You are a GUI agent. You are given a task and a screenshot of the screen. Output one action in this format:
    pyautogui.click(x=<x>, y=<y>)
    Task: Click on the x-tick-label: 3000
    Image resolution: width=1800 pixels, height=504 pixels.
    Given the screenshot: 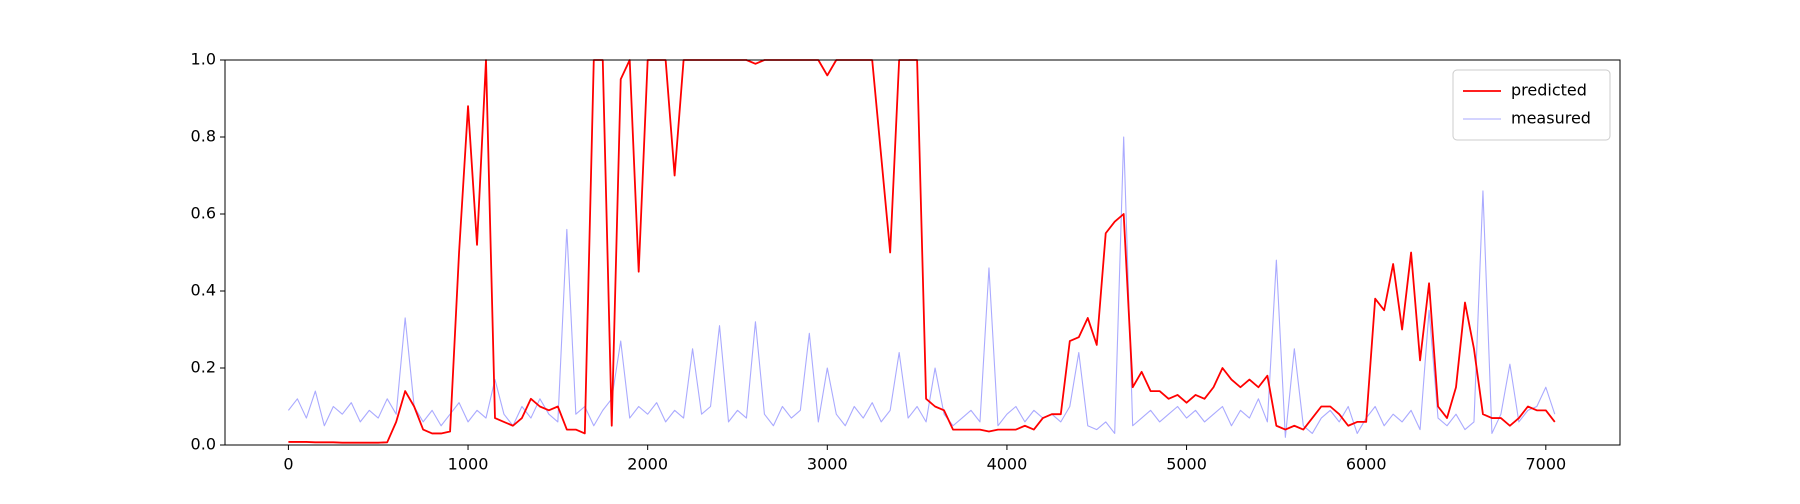 What is the action you would take?
    pyautogui.click(x=827, y=464)
    